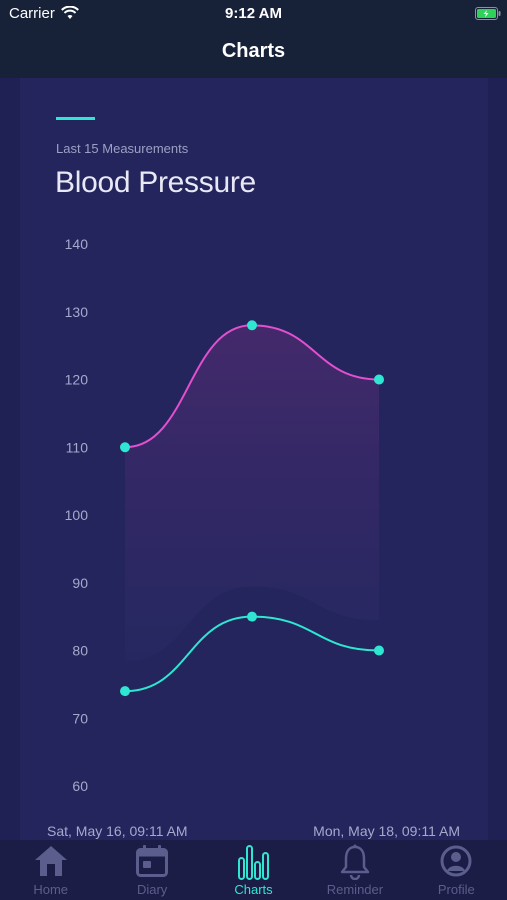  I want to click on y-tick-label: 80, so click(80, 651).